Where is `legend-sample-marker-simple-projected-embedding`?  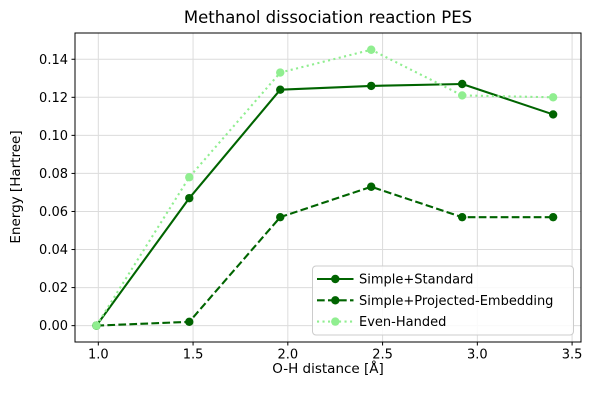
legend-sample-marker-simple-projected-embedding is located at coordinates (335, 300).